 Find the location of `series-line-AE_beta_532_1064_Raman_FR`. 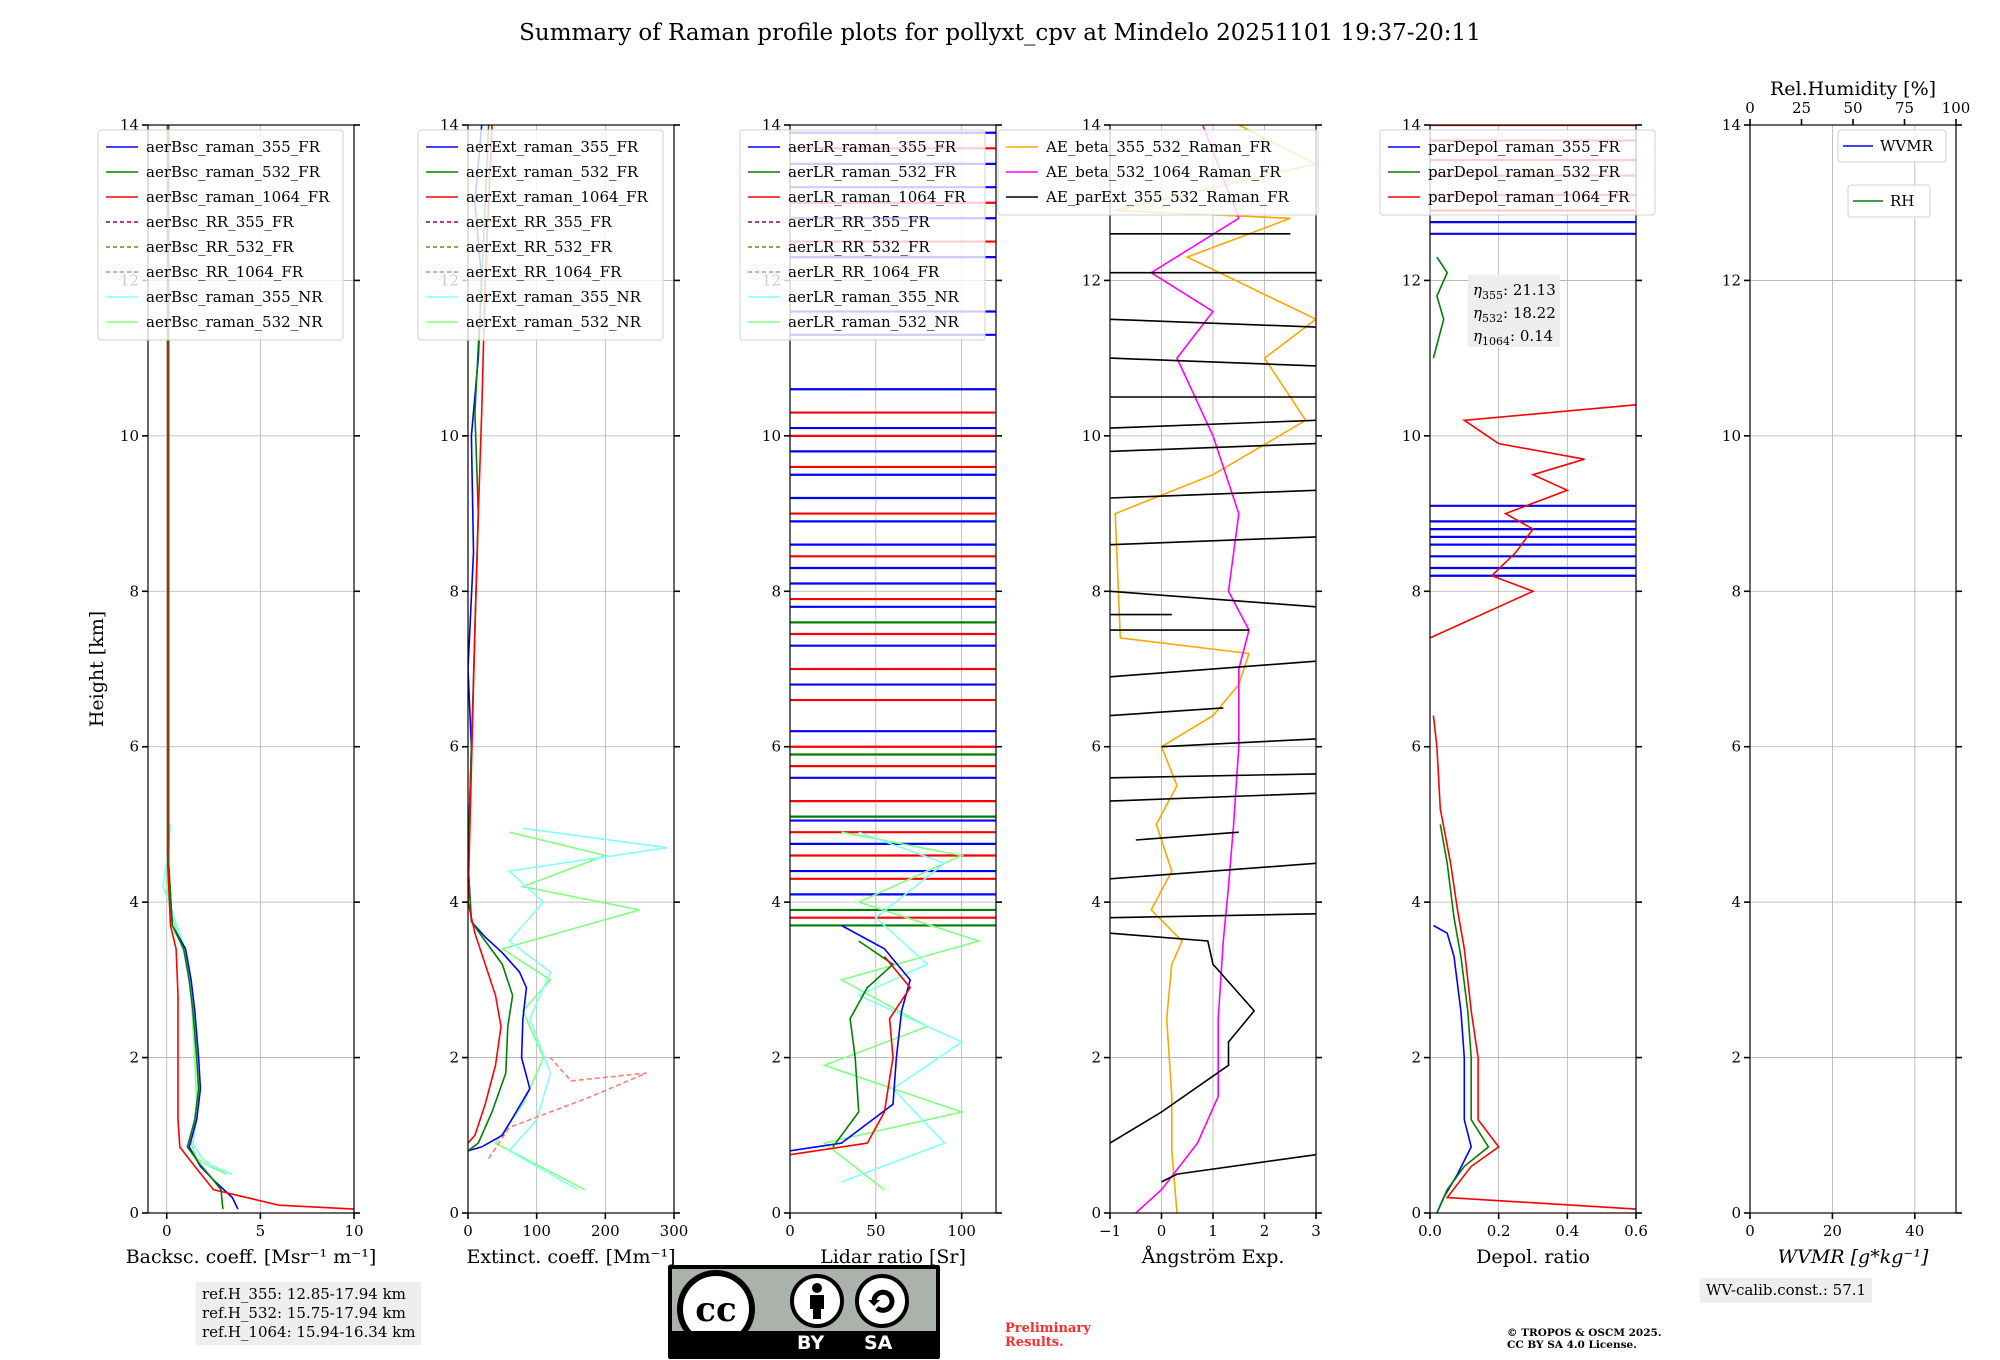

series-line-AE_beta_532_1064_Raman_FR is located at coordinates (1192, 669).